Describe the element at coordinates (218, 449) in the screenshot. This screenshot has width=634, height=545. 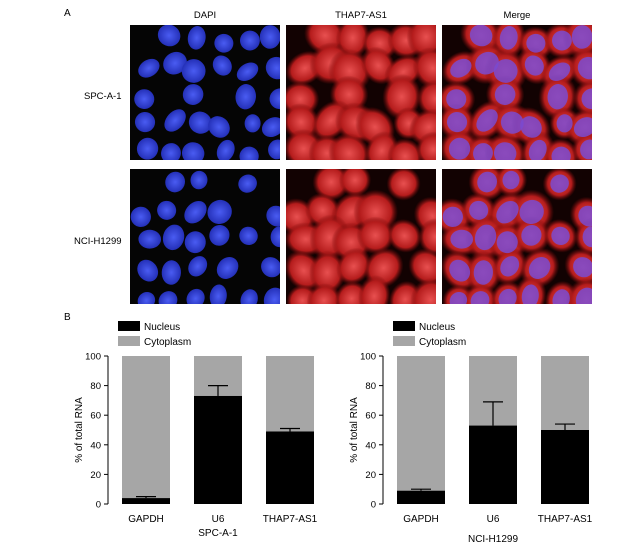
I see `bar-nucleus-u6` at that location.